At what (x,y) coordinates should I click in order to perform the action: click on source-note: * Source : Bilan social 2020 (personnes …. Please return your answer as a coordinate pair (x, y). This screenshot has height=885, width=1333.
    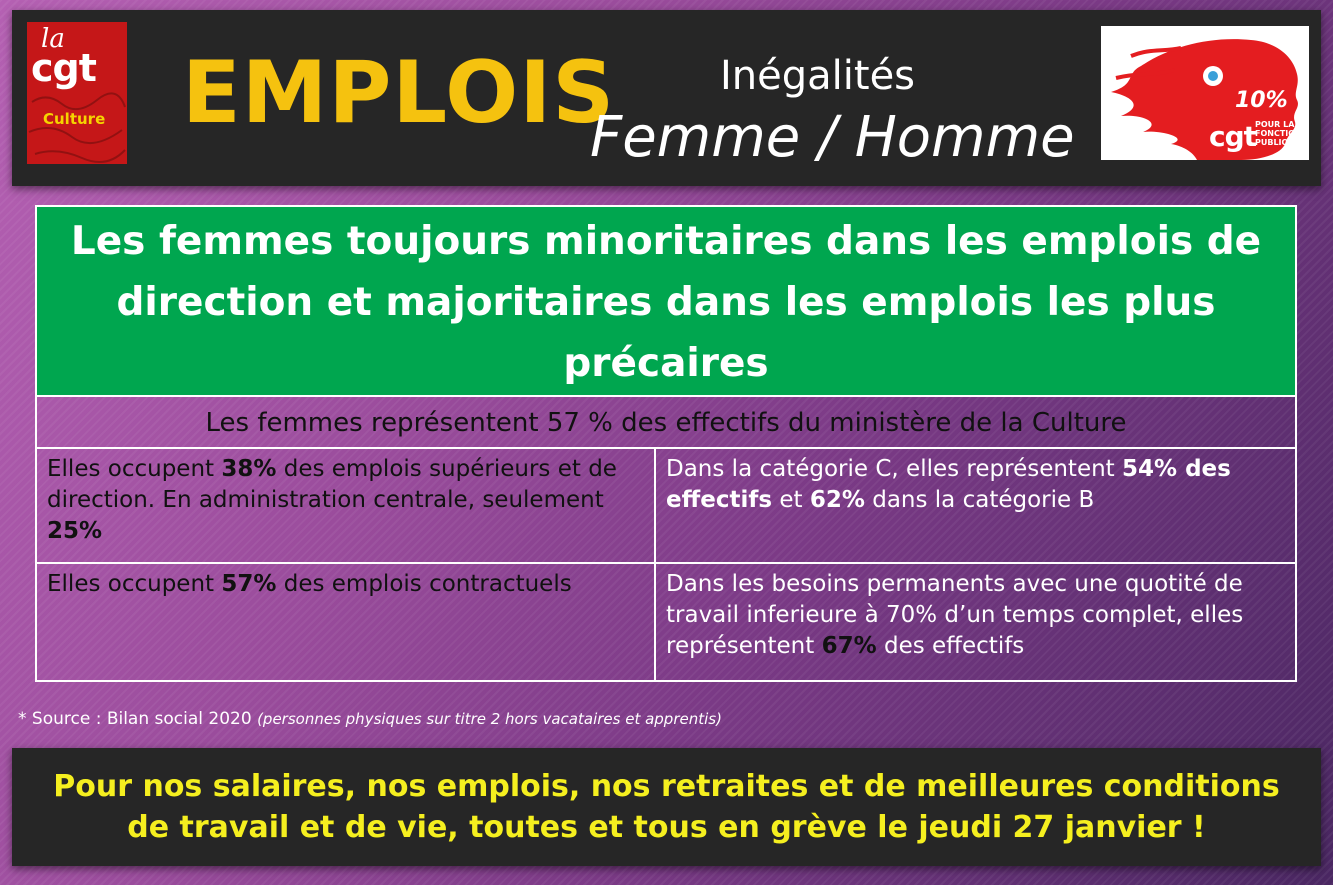
    Looking at the image, I should click on (370, 719).